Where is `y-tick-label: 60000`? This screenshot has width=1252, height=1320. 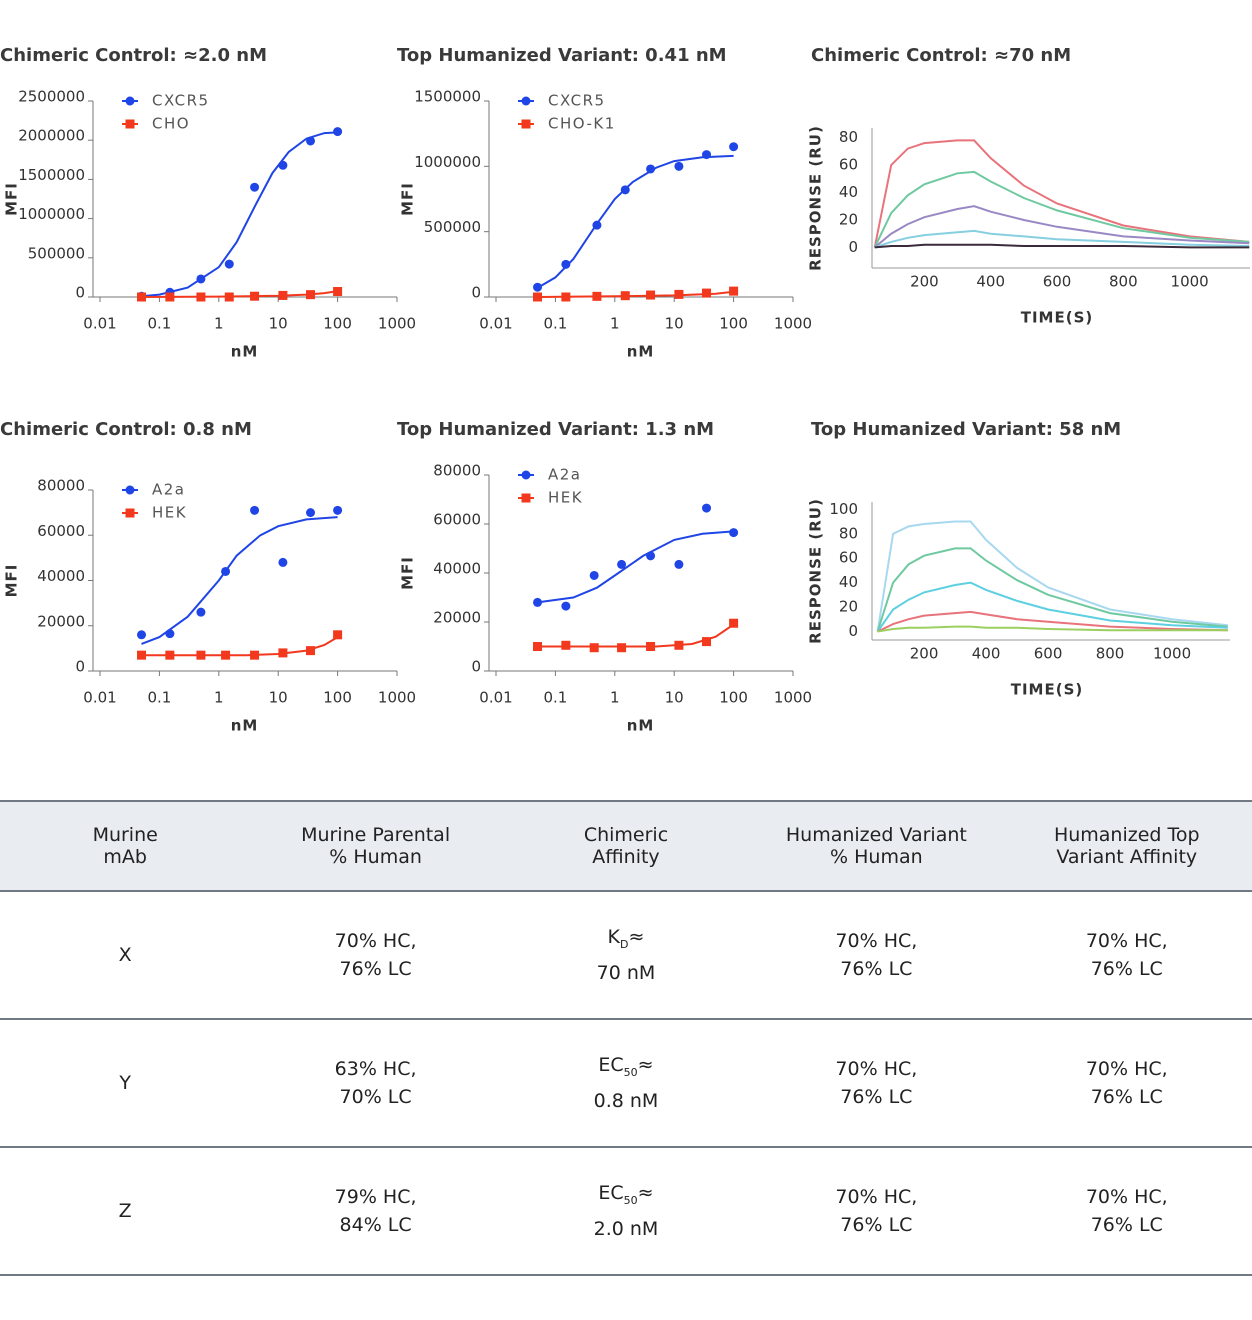
y-tick-label: 60000 is located at coordinates (61, 531).